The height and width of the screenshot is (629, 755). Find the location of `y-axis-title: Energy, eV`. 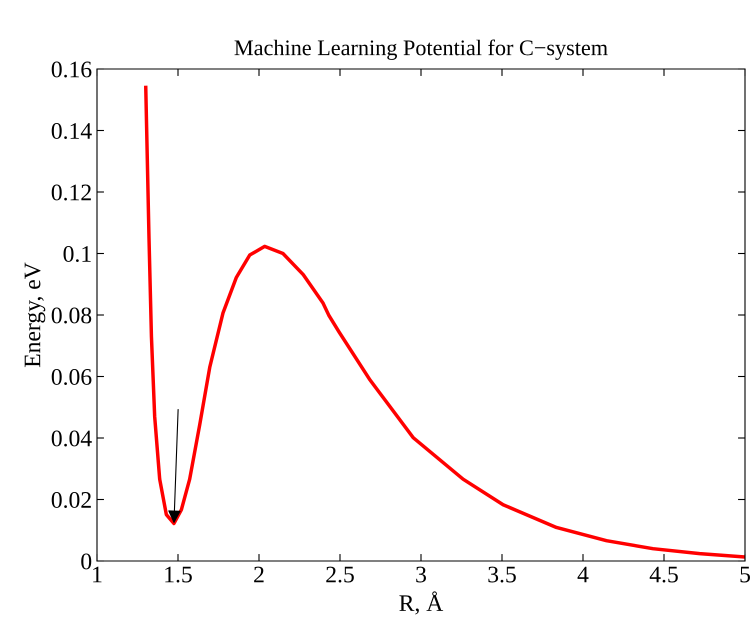

y-axis-title: Energy, eV is located at coordinates (35, 315).